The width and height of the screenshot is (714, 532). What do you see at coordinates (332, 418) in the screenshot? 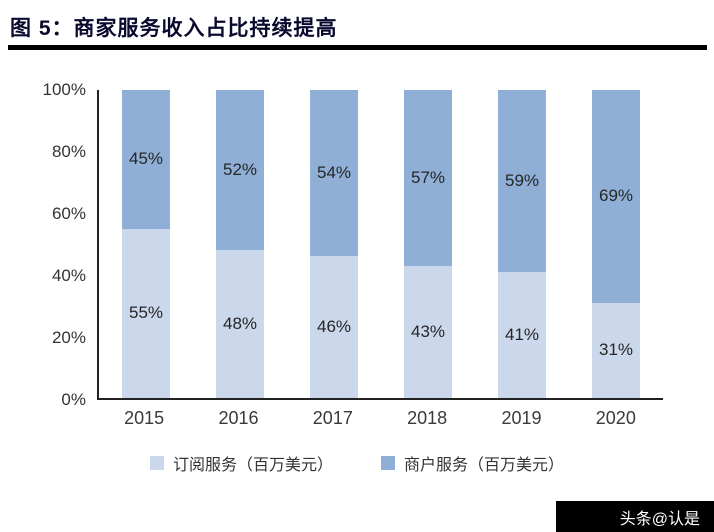
I see `x-tick-label: 2017` at bounding box center [332, 418].